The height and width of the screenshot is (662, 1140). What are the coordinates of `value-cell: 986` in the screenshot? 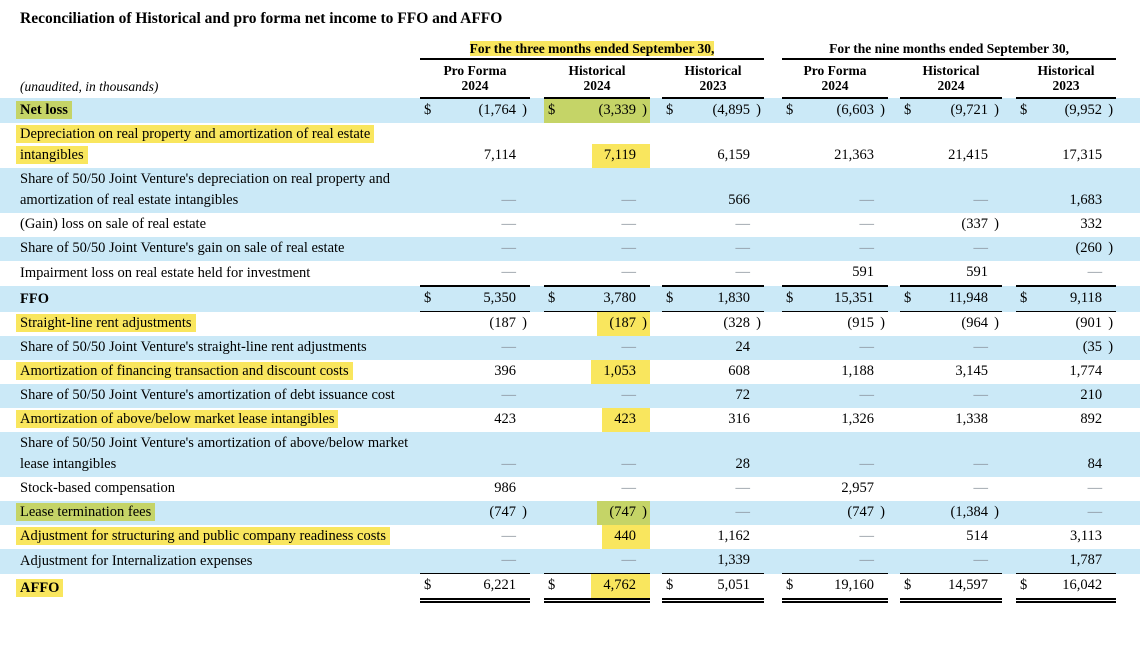 It's located at (475, 489).